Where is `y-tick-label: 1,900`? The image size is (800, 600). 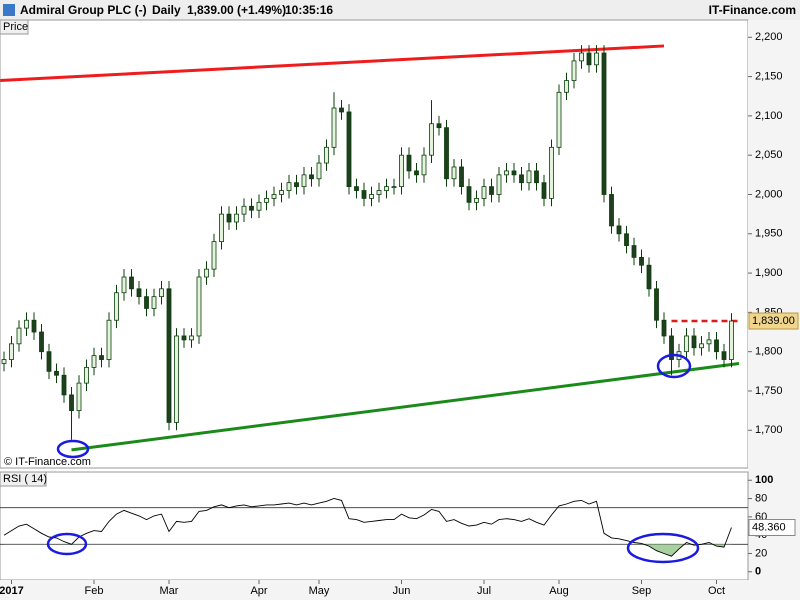
y-tick-label: 1,900 is located at coordinates (769, 273).